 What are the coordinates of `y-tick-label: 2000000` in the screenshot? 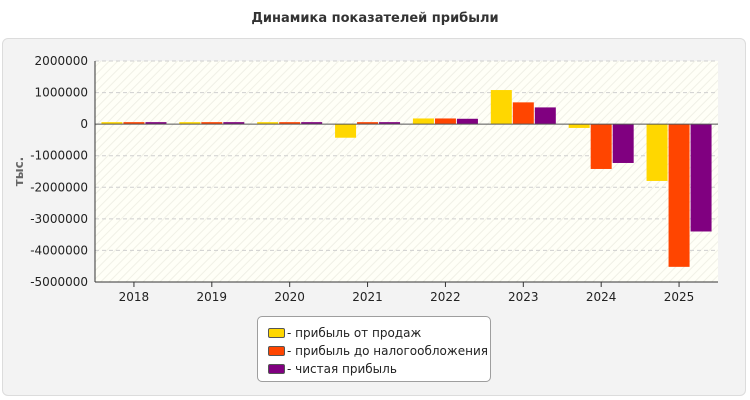 It's located at (61, 61).